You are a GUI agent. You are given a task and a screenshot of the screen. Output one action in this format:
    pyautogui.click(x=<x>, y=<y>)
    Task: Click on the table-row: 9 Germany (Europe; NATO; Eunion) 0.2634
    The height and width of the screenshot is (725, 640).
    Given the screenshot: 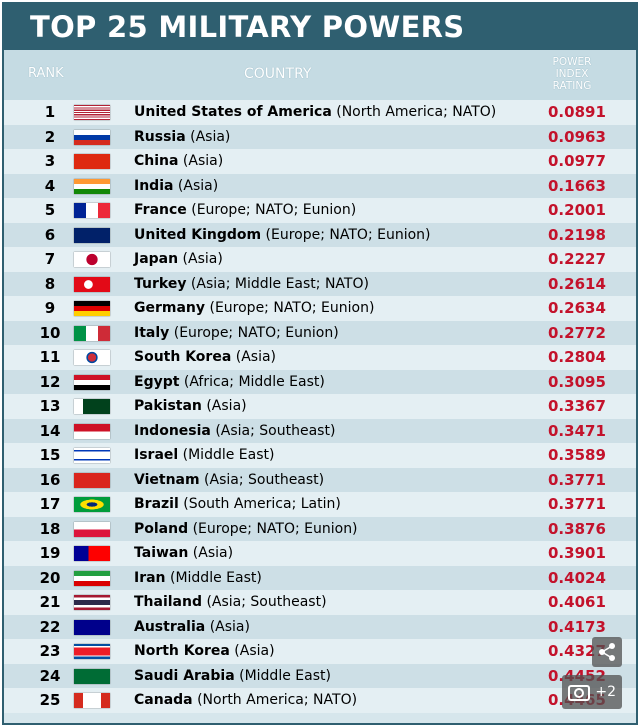 What is the action you would take?
    pyautogui.click(x=320, y=308)
    